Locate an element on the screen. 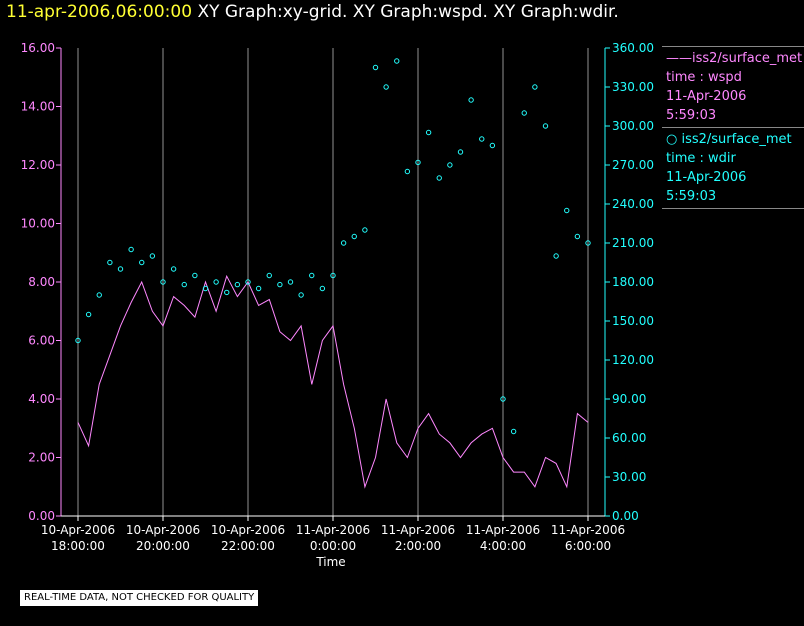  legend-wspd-time: 5:59:03 is located at coordinates (691, 115).